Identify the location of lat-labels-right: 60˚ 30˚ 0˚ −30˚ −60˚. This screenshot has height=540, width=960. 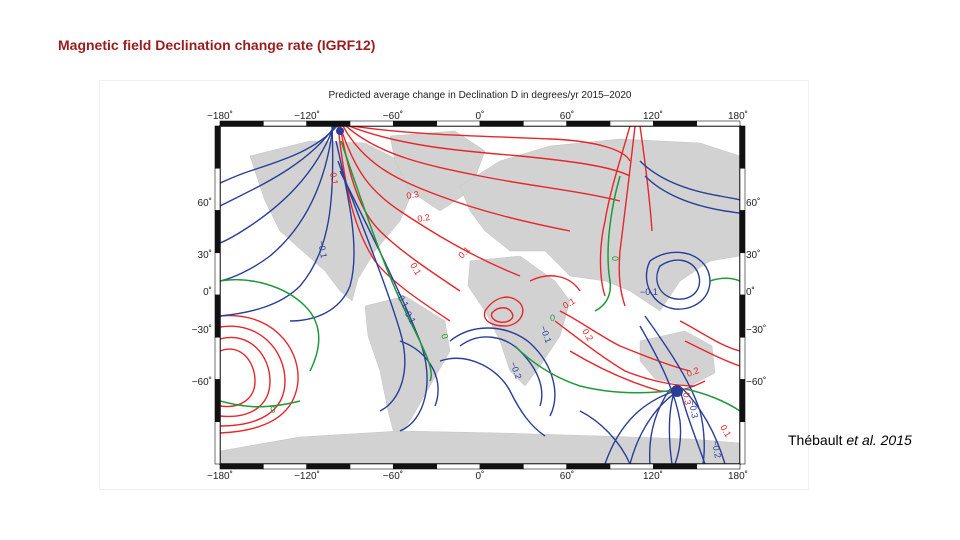
(756, 292).